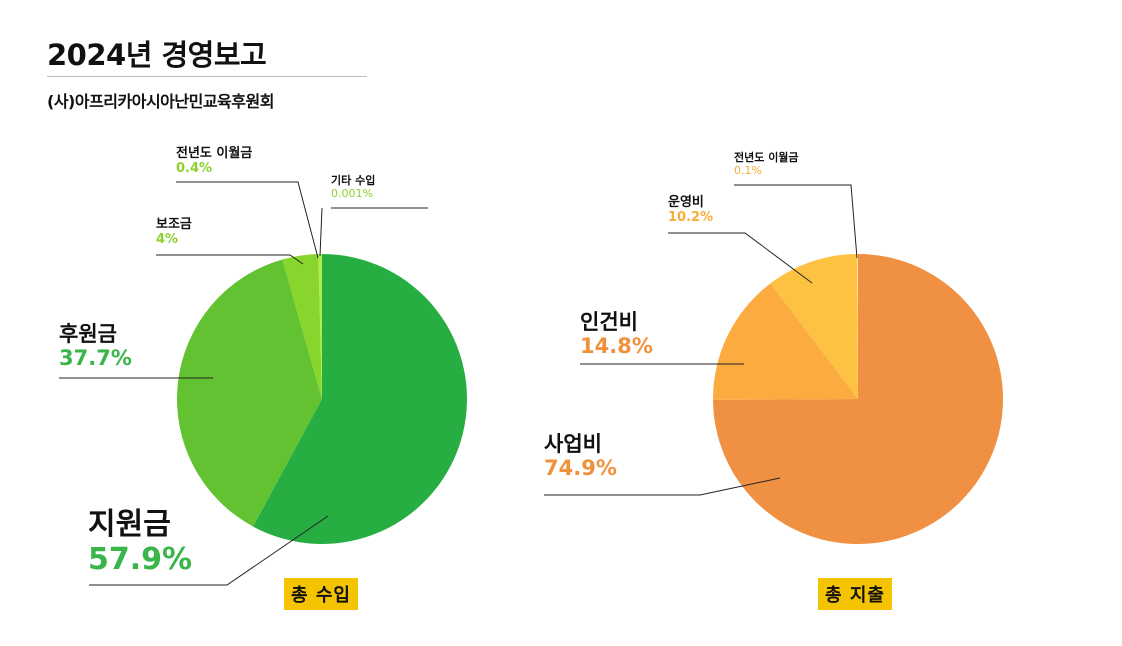 Image resolution: width=1122 pixels, height=646 pixels. What do you see at coordinates (352, 193) in the screenshot?
I see `slice-percent: 0.001%` at bounding box center [352, 193].